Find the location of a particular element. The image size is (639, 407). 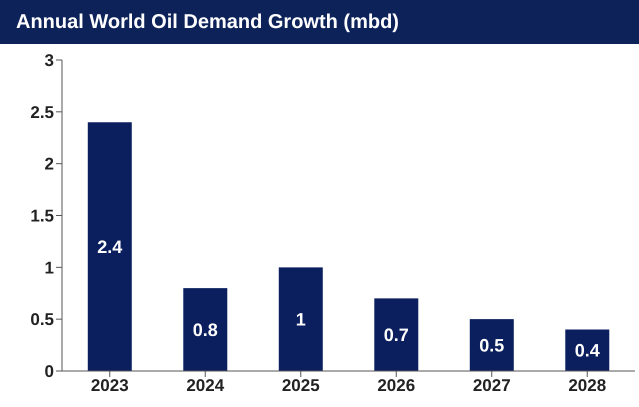

x-tick-label: 2026 is located at coordinates (396, 386).